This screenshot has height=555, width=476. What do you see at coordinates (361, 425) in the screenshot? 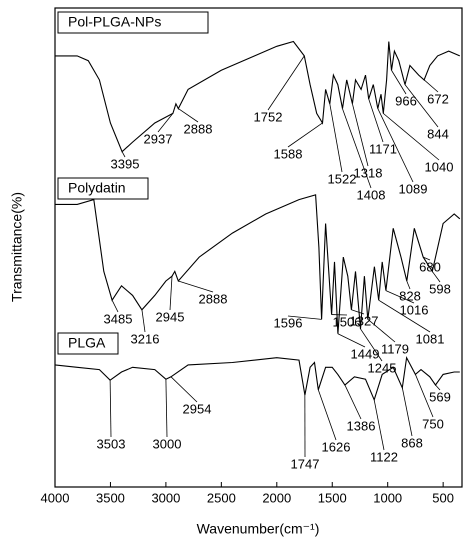
I see `peak-label: 1386` at bounding box center [361, 425].